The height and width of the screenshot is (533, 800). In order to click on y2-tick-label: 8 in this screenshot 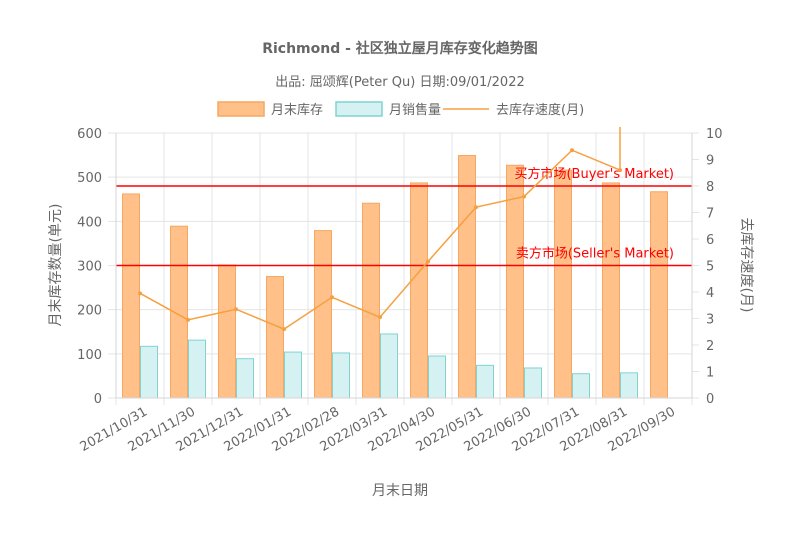, I will do `click(710, 187)`.